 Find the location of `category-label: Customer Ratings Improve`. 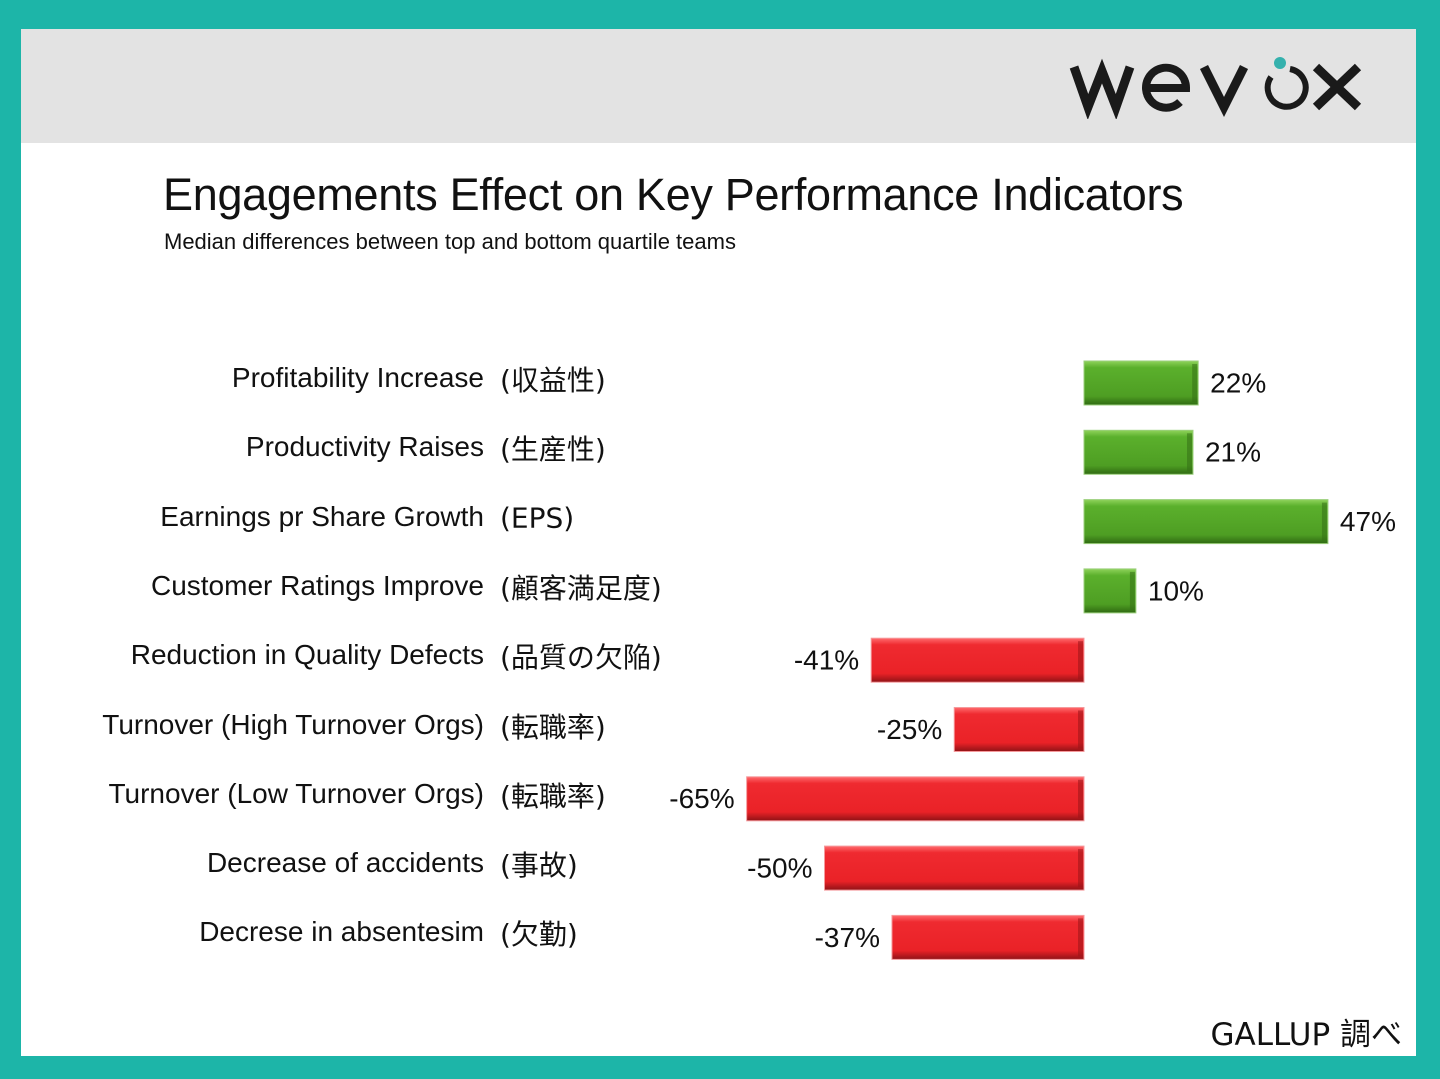

category-label: Customer Ratings Improve is located at coordinates (317, 585).